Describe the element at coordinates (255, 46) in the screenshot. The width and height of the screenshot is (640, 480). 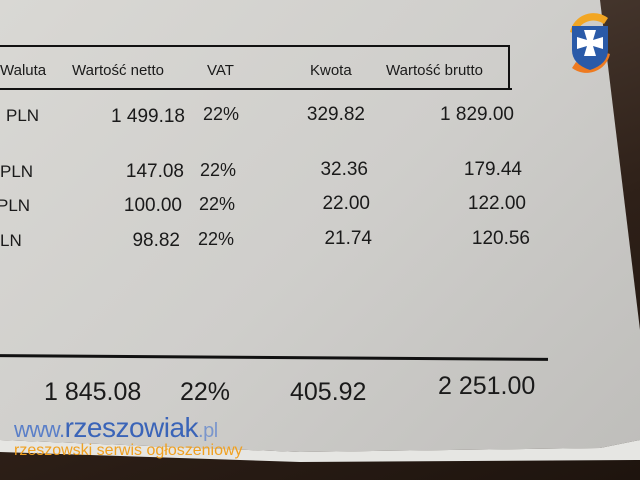
I see `header-top-border` at that location.